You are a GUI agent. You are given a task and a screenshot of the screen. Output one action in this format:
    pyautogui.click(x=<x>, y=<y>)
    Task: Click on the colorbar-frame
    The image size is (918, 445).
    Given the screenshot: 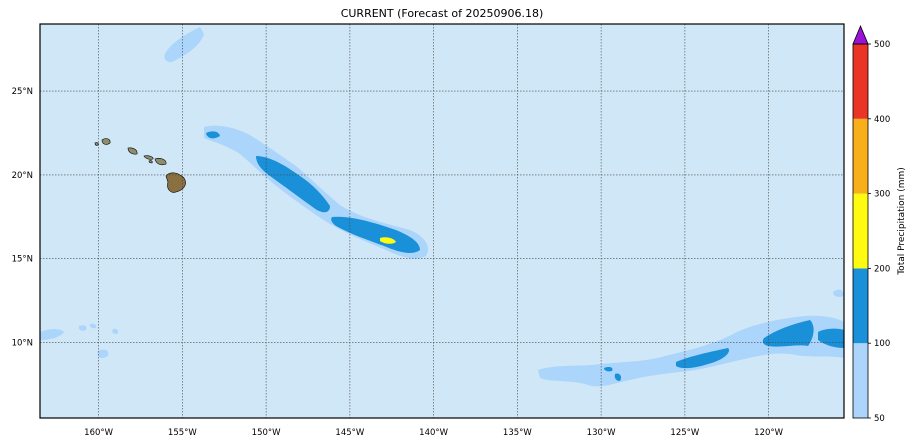 What is the action you would take?
    pyautogui.click(x=860, y=231)
    